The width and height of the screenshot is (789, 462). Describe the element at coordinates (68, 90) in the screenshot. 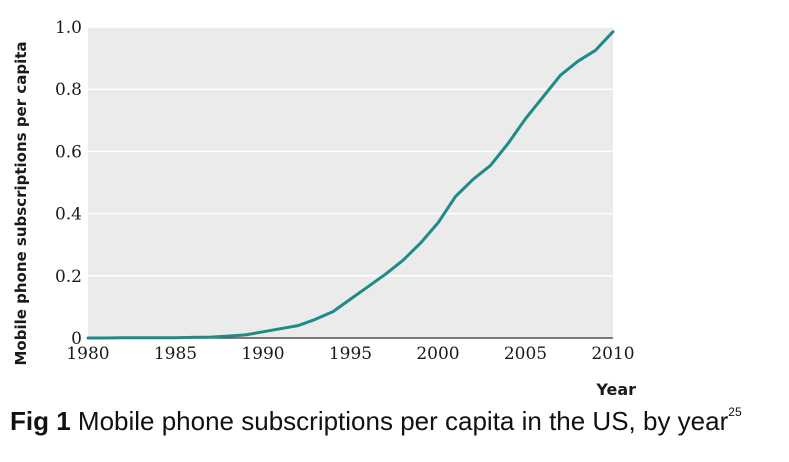

I see `y-tick-label: 0.8` at that location.